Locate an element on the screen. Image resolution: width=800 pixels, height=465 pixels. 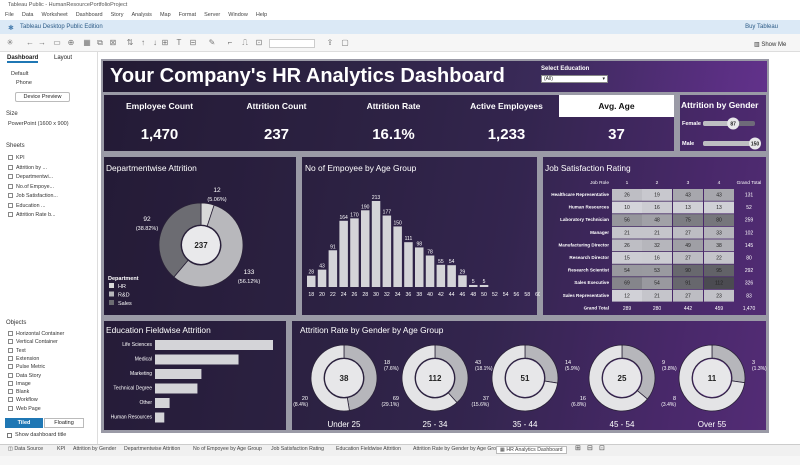
object-item: Horizontal Container is located at coordinates (36, 334).